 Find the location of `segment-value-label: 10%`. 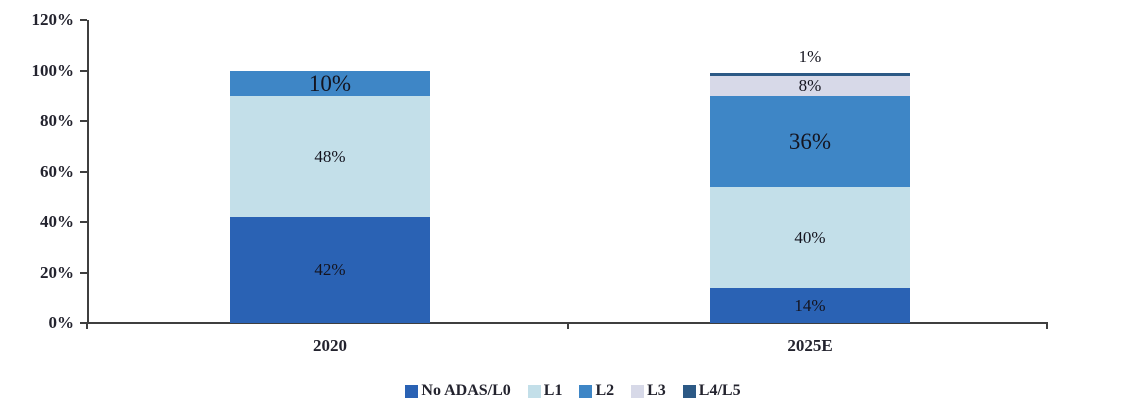

segment-value-label: 10% is located at coordinates (330, 83).